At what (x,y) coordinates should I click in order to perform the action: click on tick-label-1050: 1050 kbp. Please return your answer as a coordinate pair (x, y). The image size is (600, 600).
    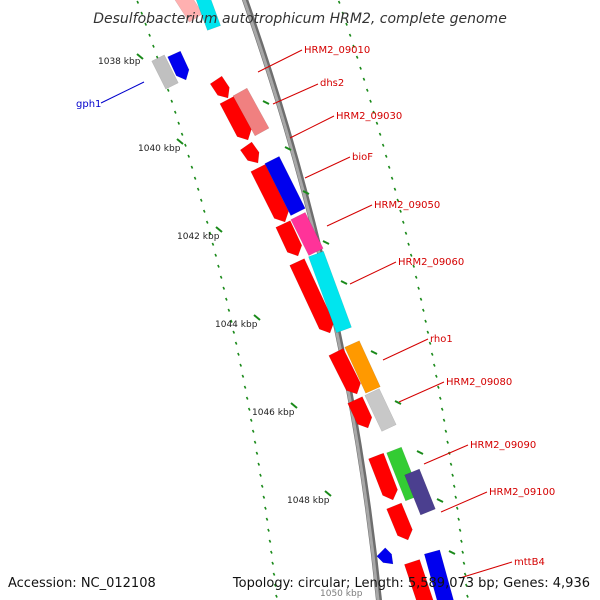
    Looking at the image, I should click on (341, 594).